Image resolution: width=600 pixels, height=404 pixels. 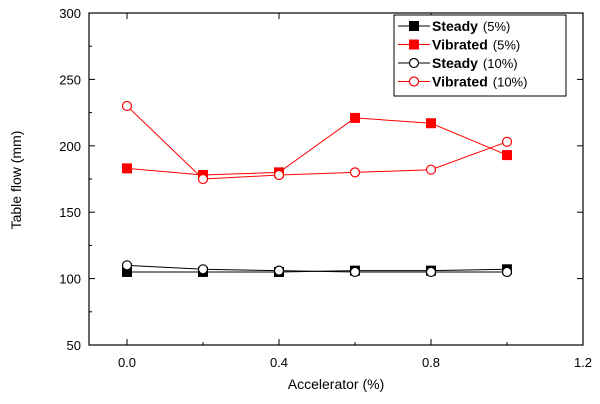 I want to click on x-tick-label: 0.4, so click(x=279, y=362).